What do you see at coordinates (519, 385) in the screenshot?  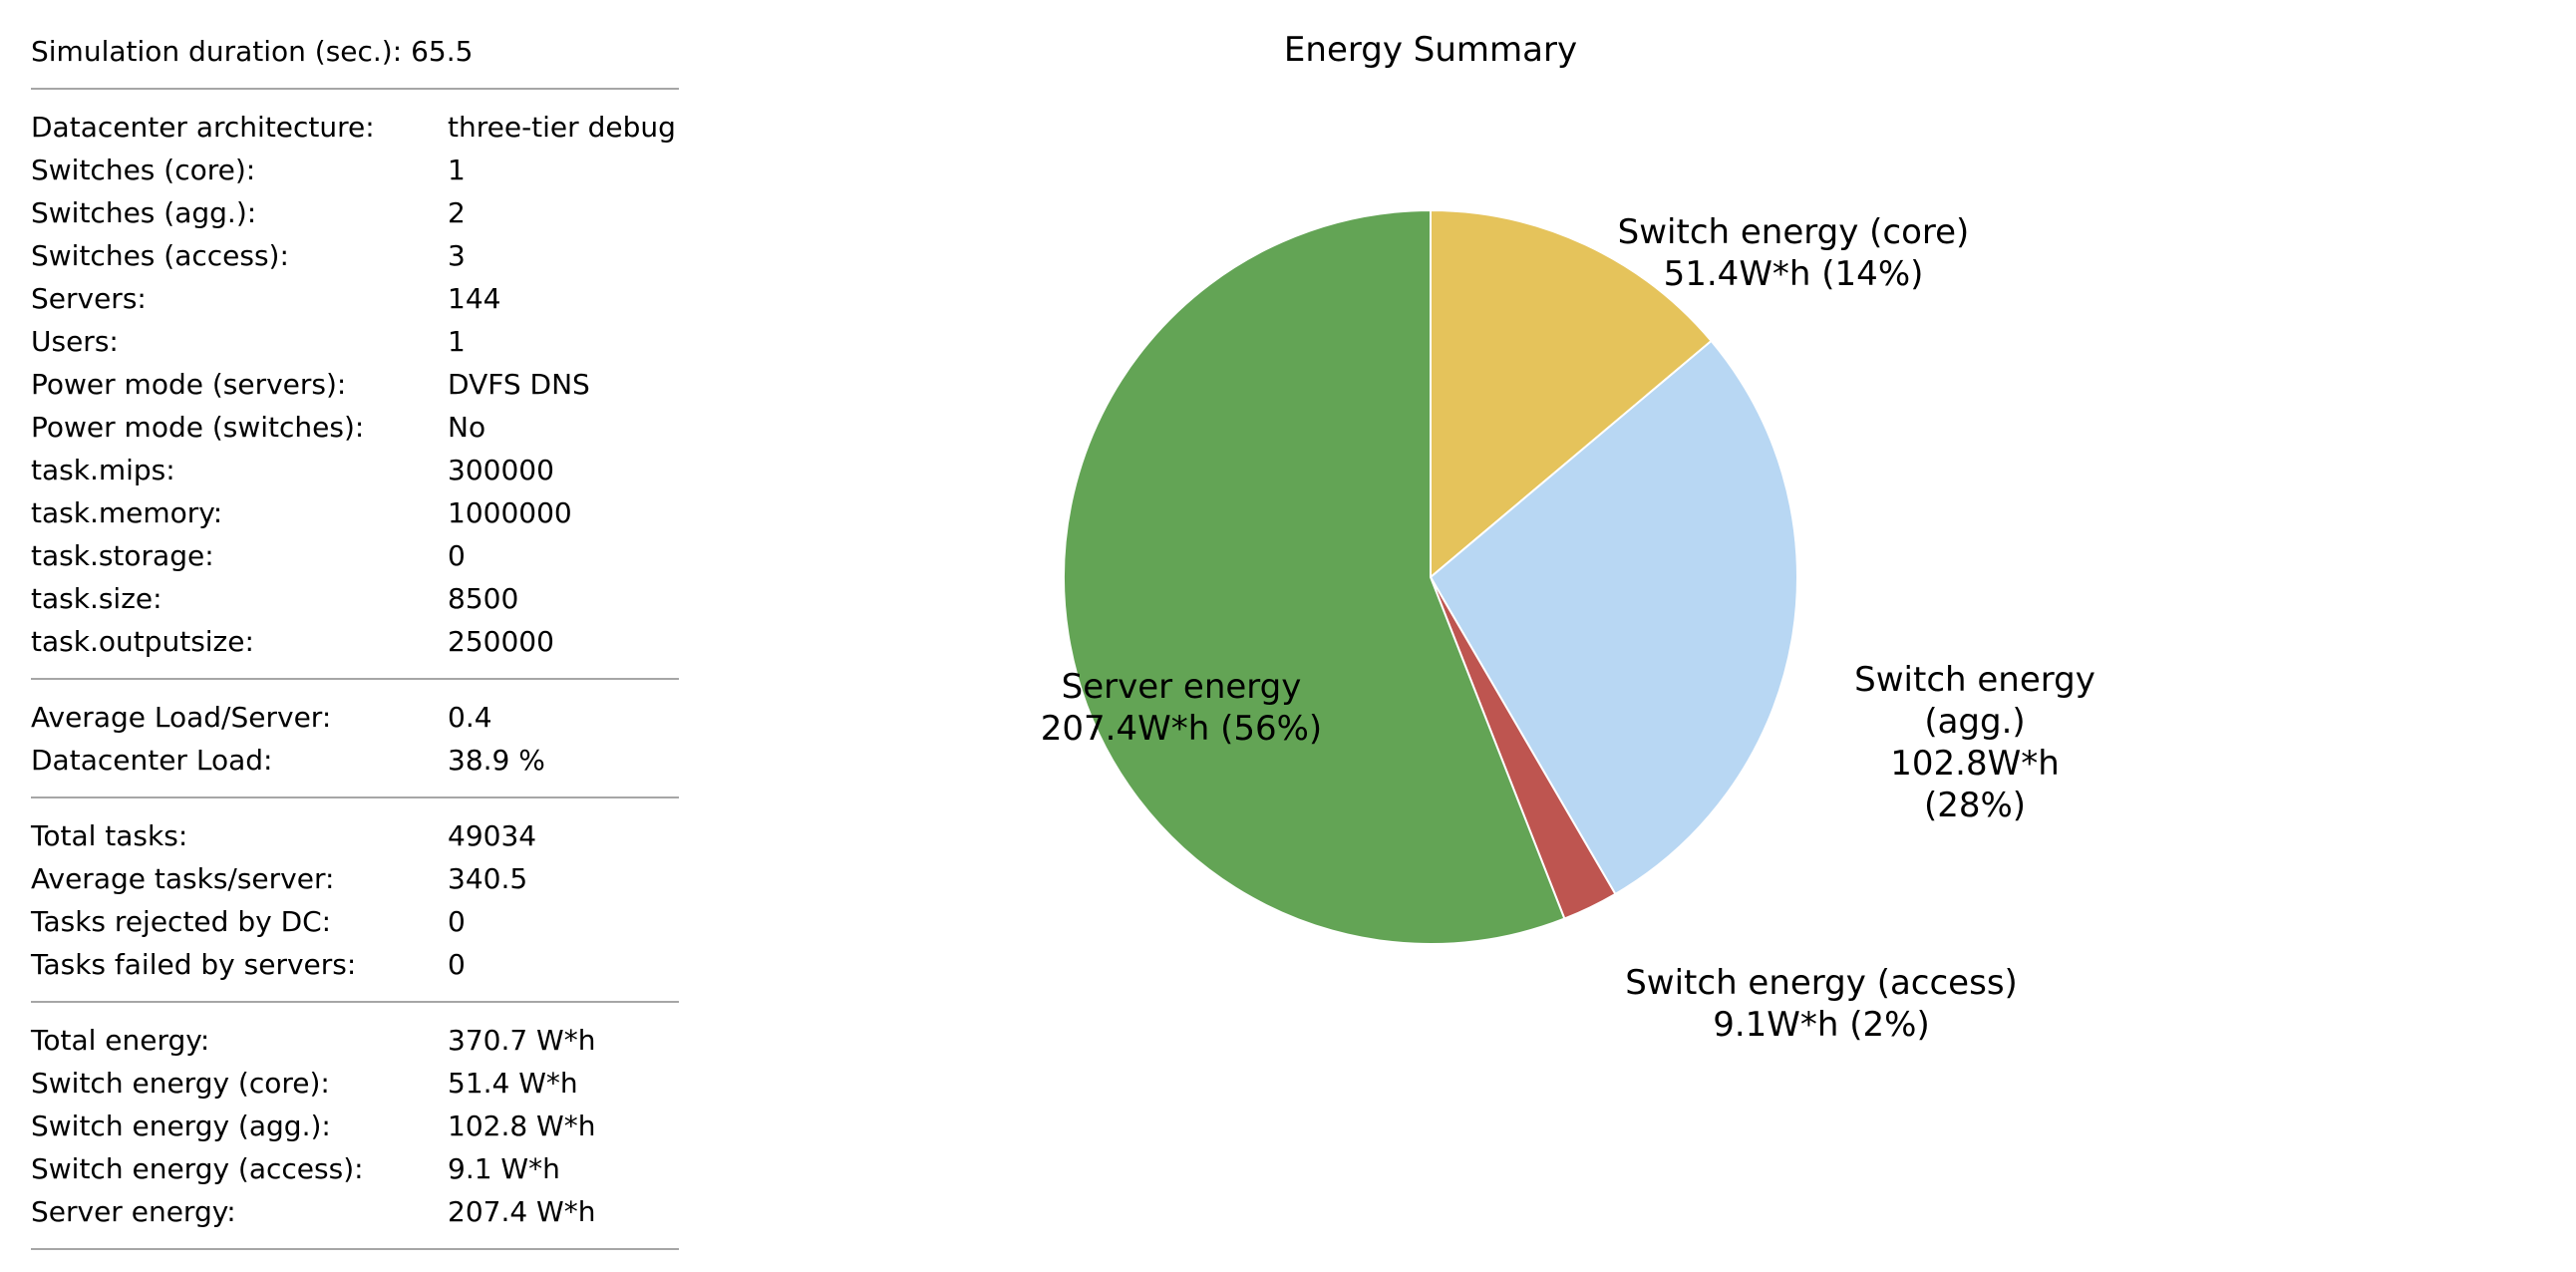 I see `stat-value: DVFS DNS` at bounding box center [519, 385].